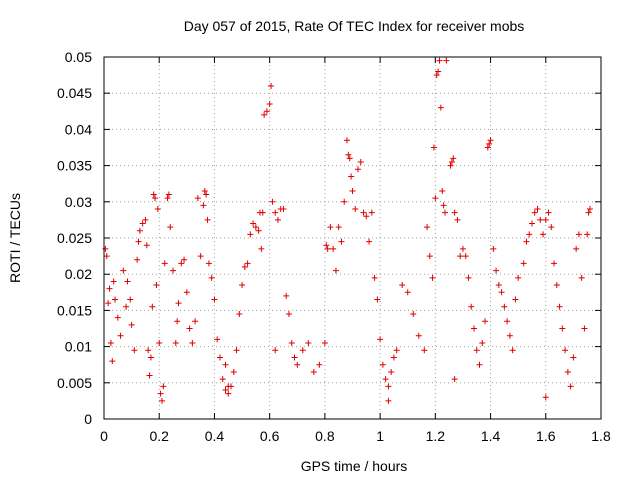 Image resolution: width=640 pixels, height=480 pixels. Describe the element at coordinates (354, 466) in the screenshot. I see `x-axis-label: GPS time / hours` at that location.